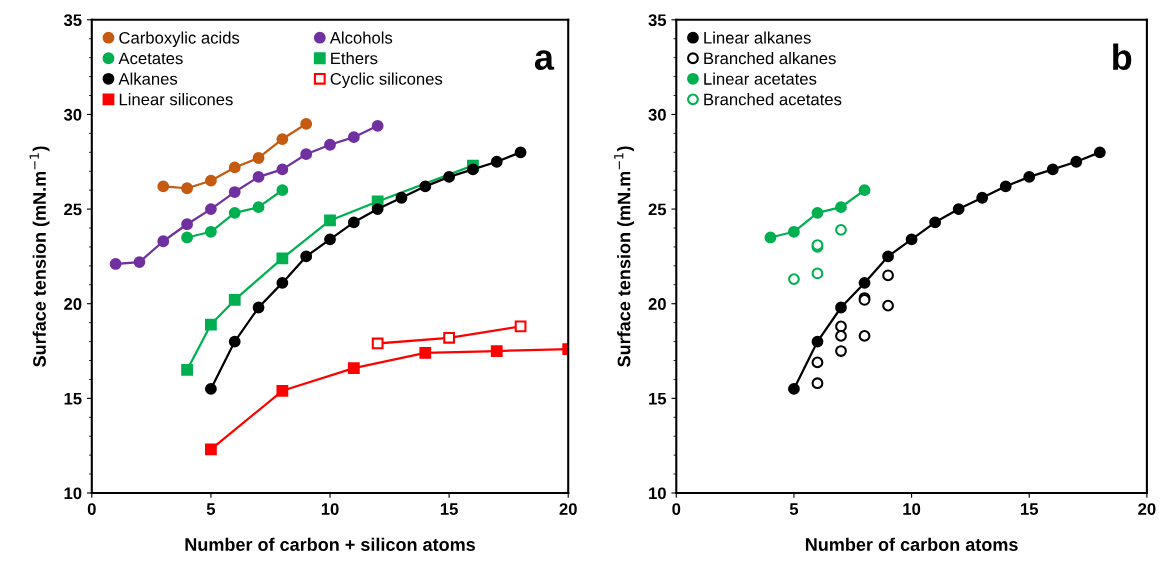 This screenshot has height=566, width=1162. What do you see at coordinates (773, 99) in the screenshot?
I see `legend-label: Branched acetates` at bounding box center [773, 99].